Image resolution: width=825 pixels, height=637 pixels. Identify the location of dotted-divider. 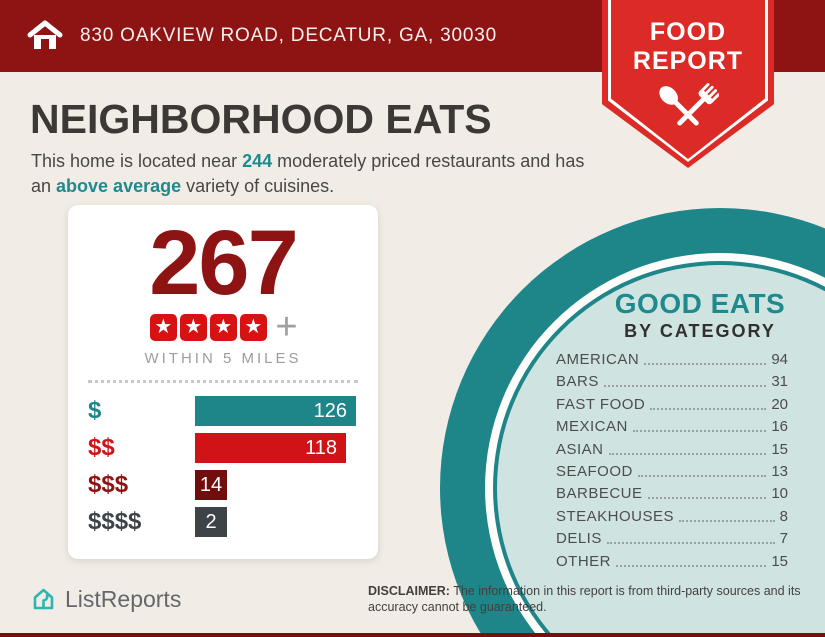
(223, 381).